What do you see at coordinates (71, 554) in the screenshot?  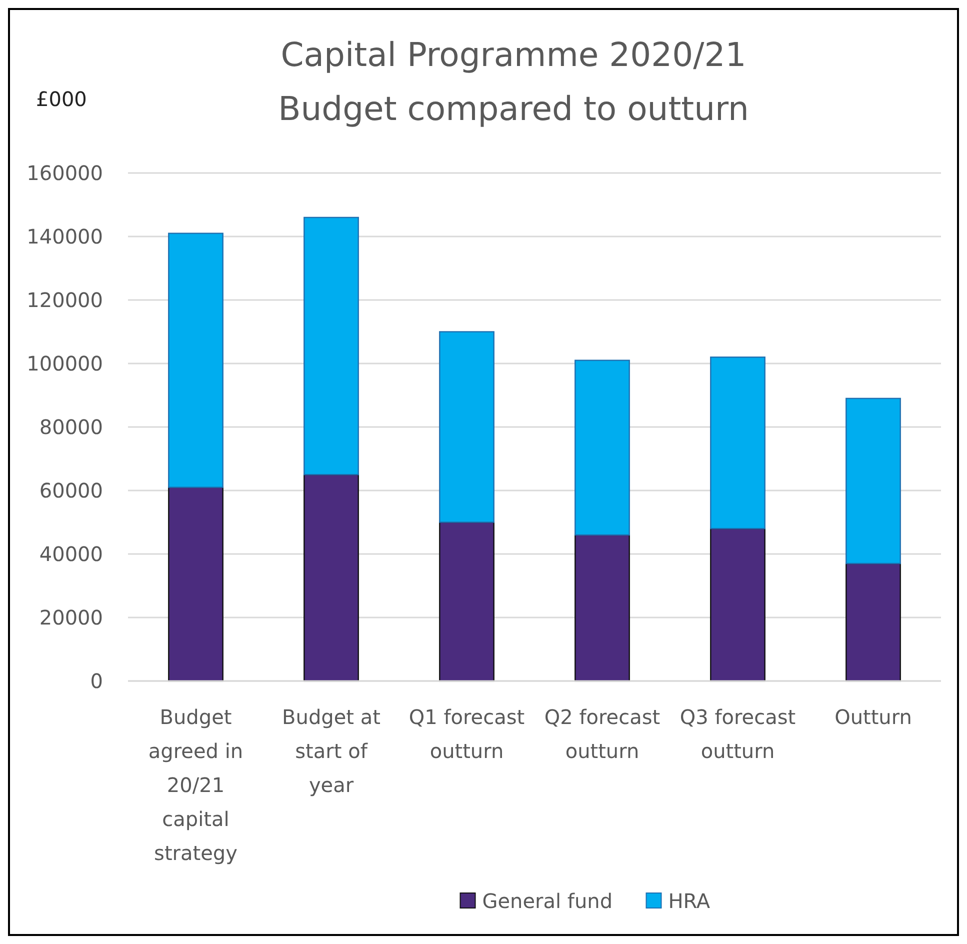 I see `y-tick-label: 40000` at bounding box center [71, 554].